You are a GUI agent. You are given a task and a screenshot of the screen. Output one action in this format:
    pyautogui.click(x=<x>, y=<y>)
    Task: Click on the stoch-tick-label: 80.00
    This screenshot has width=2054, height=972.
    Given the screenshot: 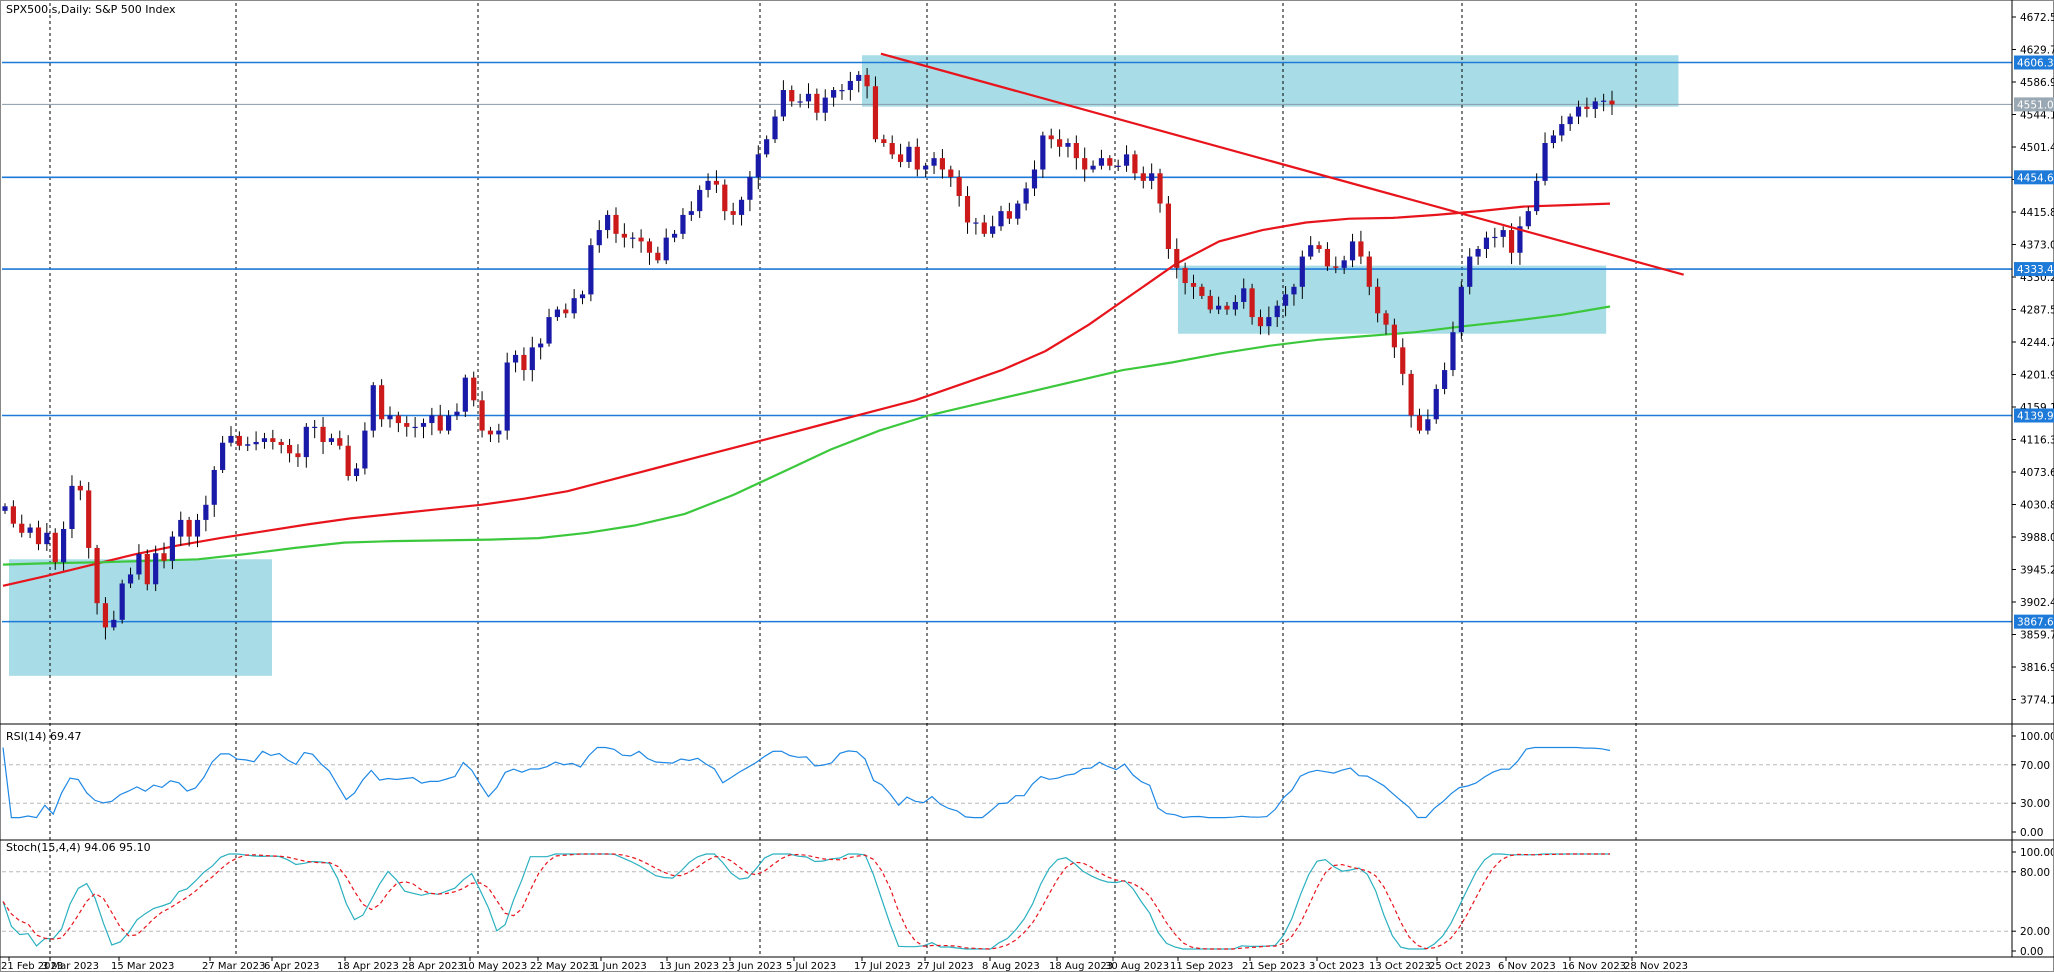 What is the action you would take?
    pyautogui.click(x=2035, y=873)
    